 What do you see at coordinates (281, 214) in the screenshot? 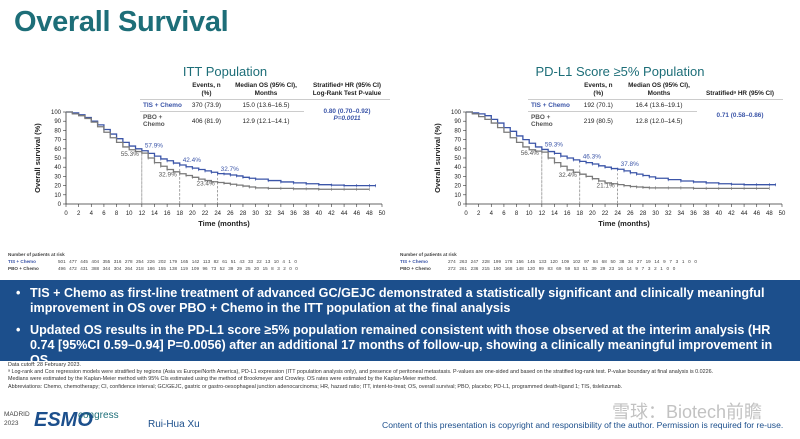
I see `x-tick-label: 34` at bounding box center [281, 214].